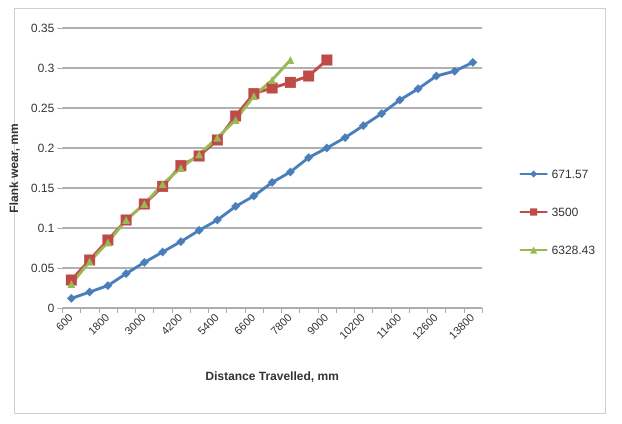 Image resolution: width=622 pixels, height=424 pixels. I want to click on y-axis-title: Flank wear, mm, so click(14, 168).